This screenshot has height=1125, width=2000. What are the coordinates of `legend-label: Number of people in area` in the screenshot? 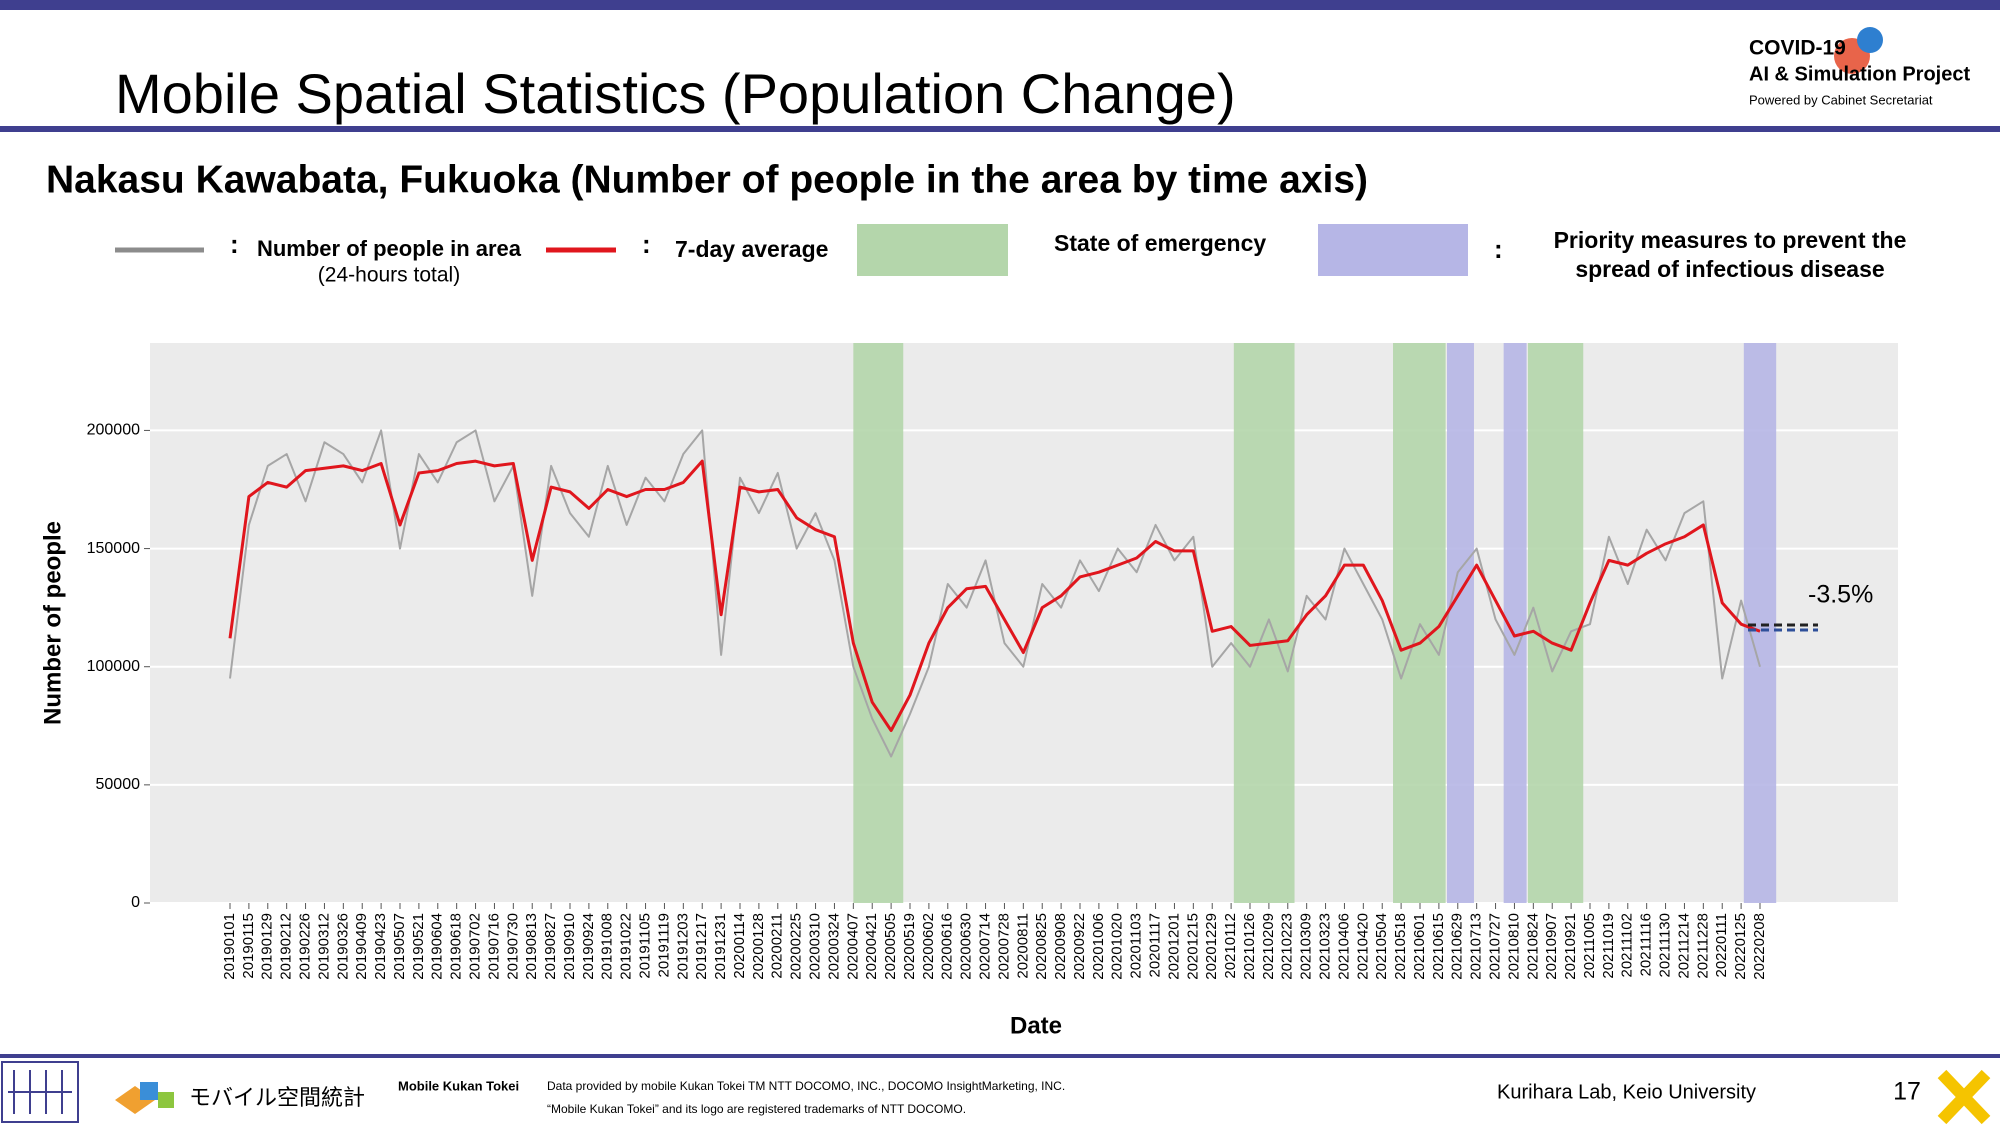 It's located at (389, 248).